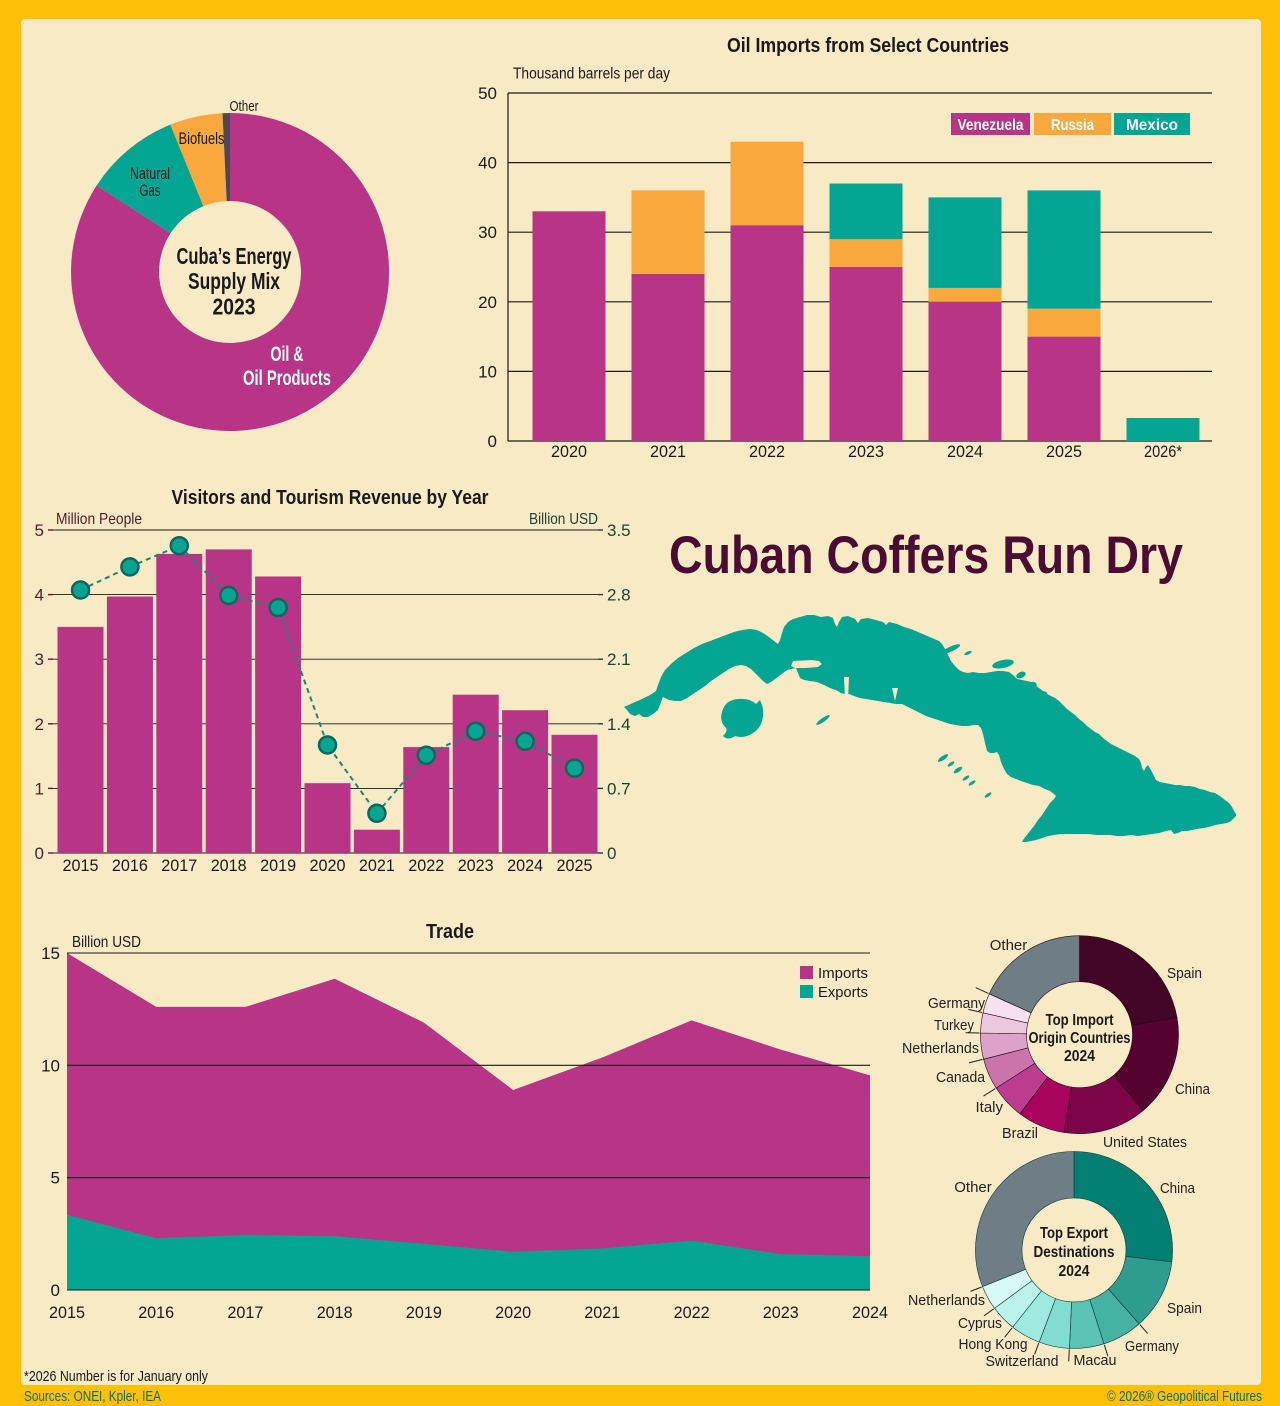  Describe the element at coordinates (993, 1344) in the screenshot. I see `svg-text: Hong Kong` at that location.